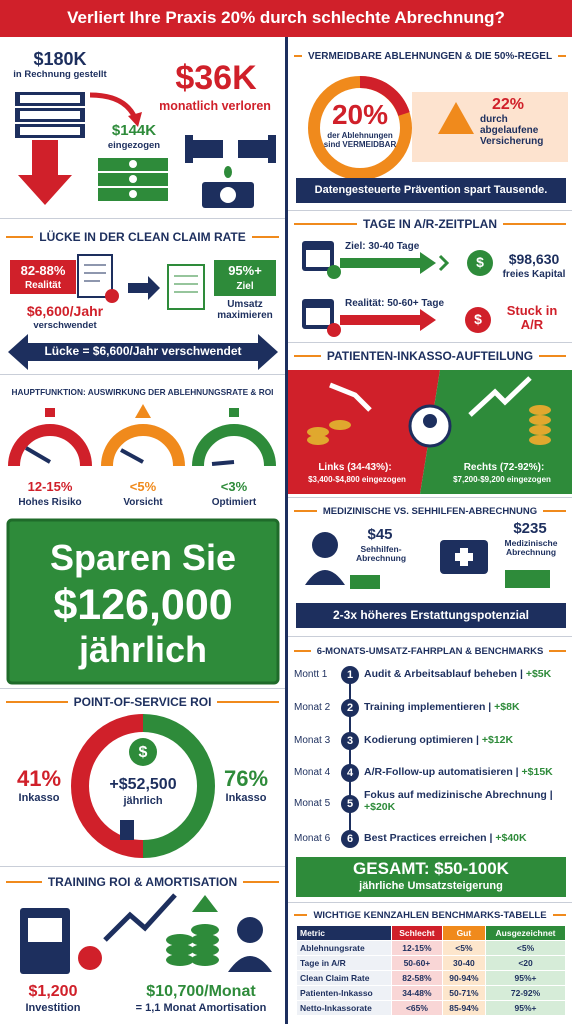  I want to click on header-text: 6-MONATS-UMSATZ-FAHRPLAN & BENCHMARKS, so click(430, 651).